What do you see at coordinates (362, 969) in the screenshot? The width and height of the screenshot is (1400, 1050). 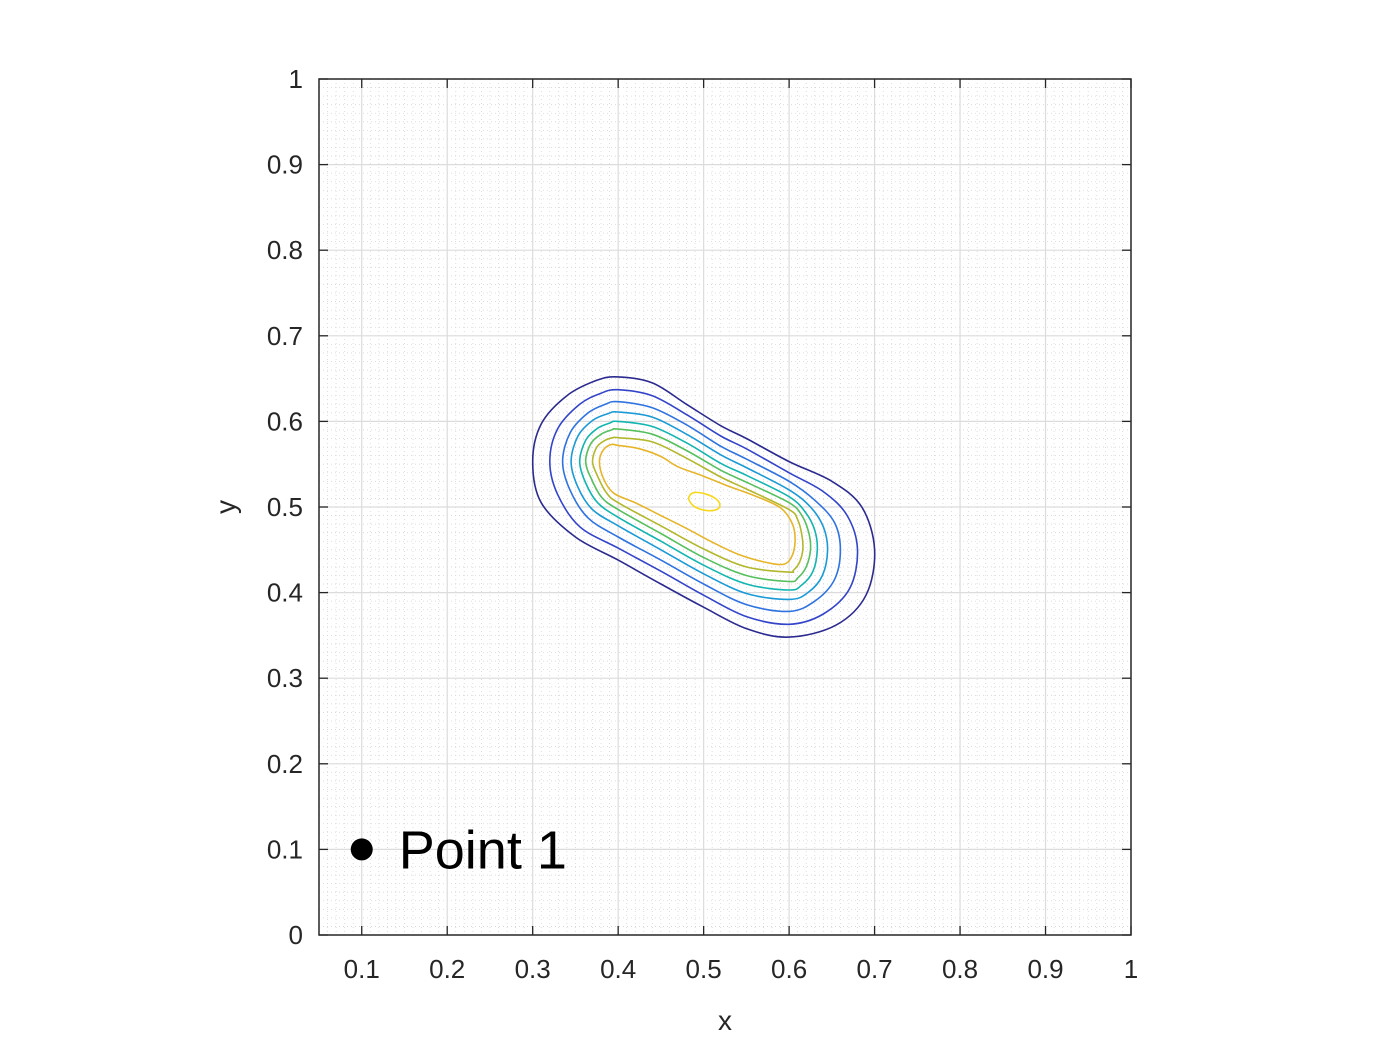 I see `x-tick-label: 0.1` at bounding box center [362, 969].